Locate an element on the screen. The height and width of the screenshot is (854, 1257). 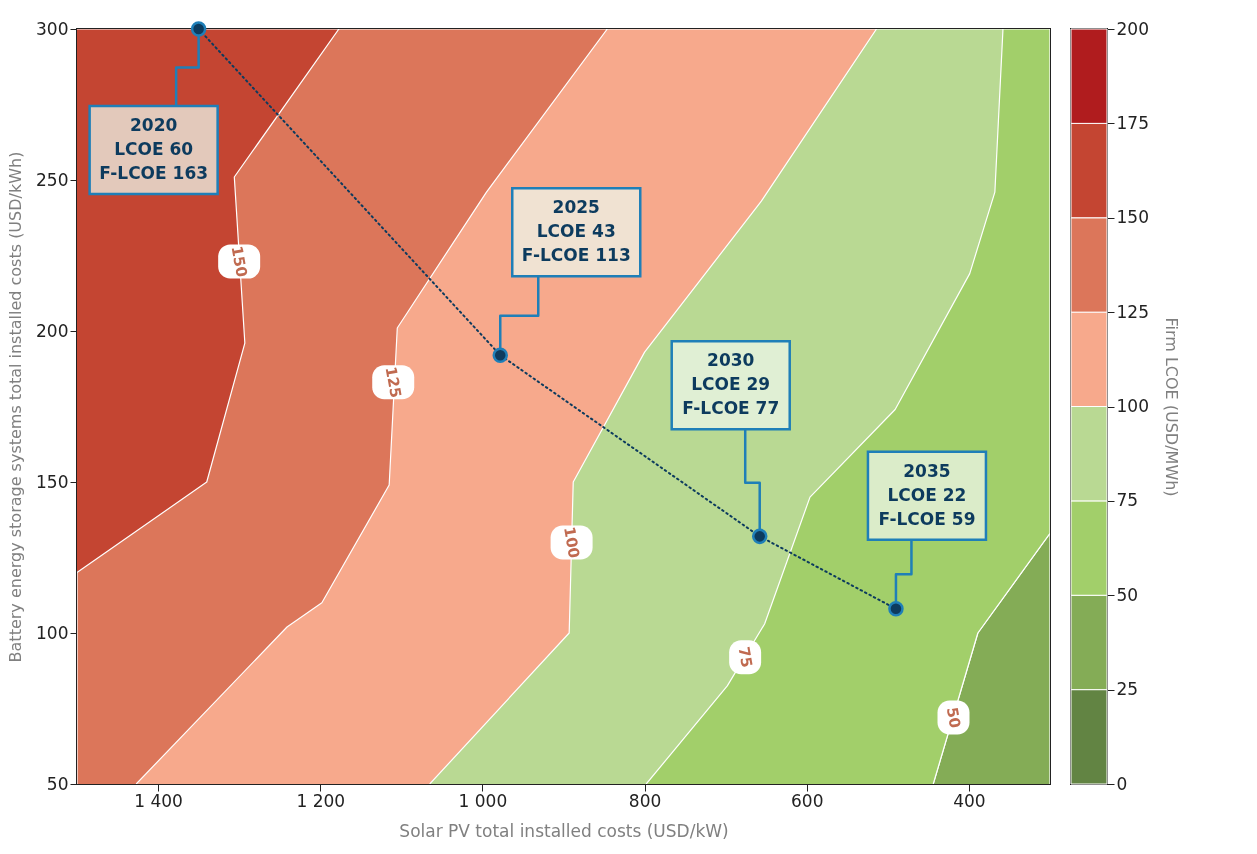
annotation: 2035 LCOE 22 F-LCOE 59 is located at coordinates (927, 494).